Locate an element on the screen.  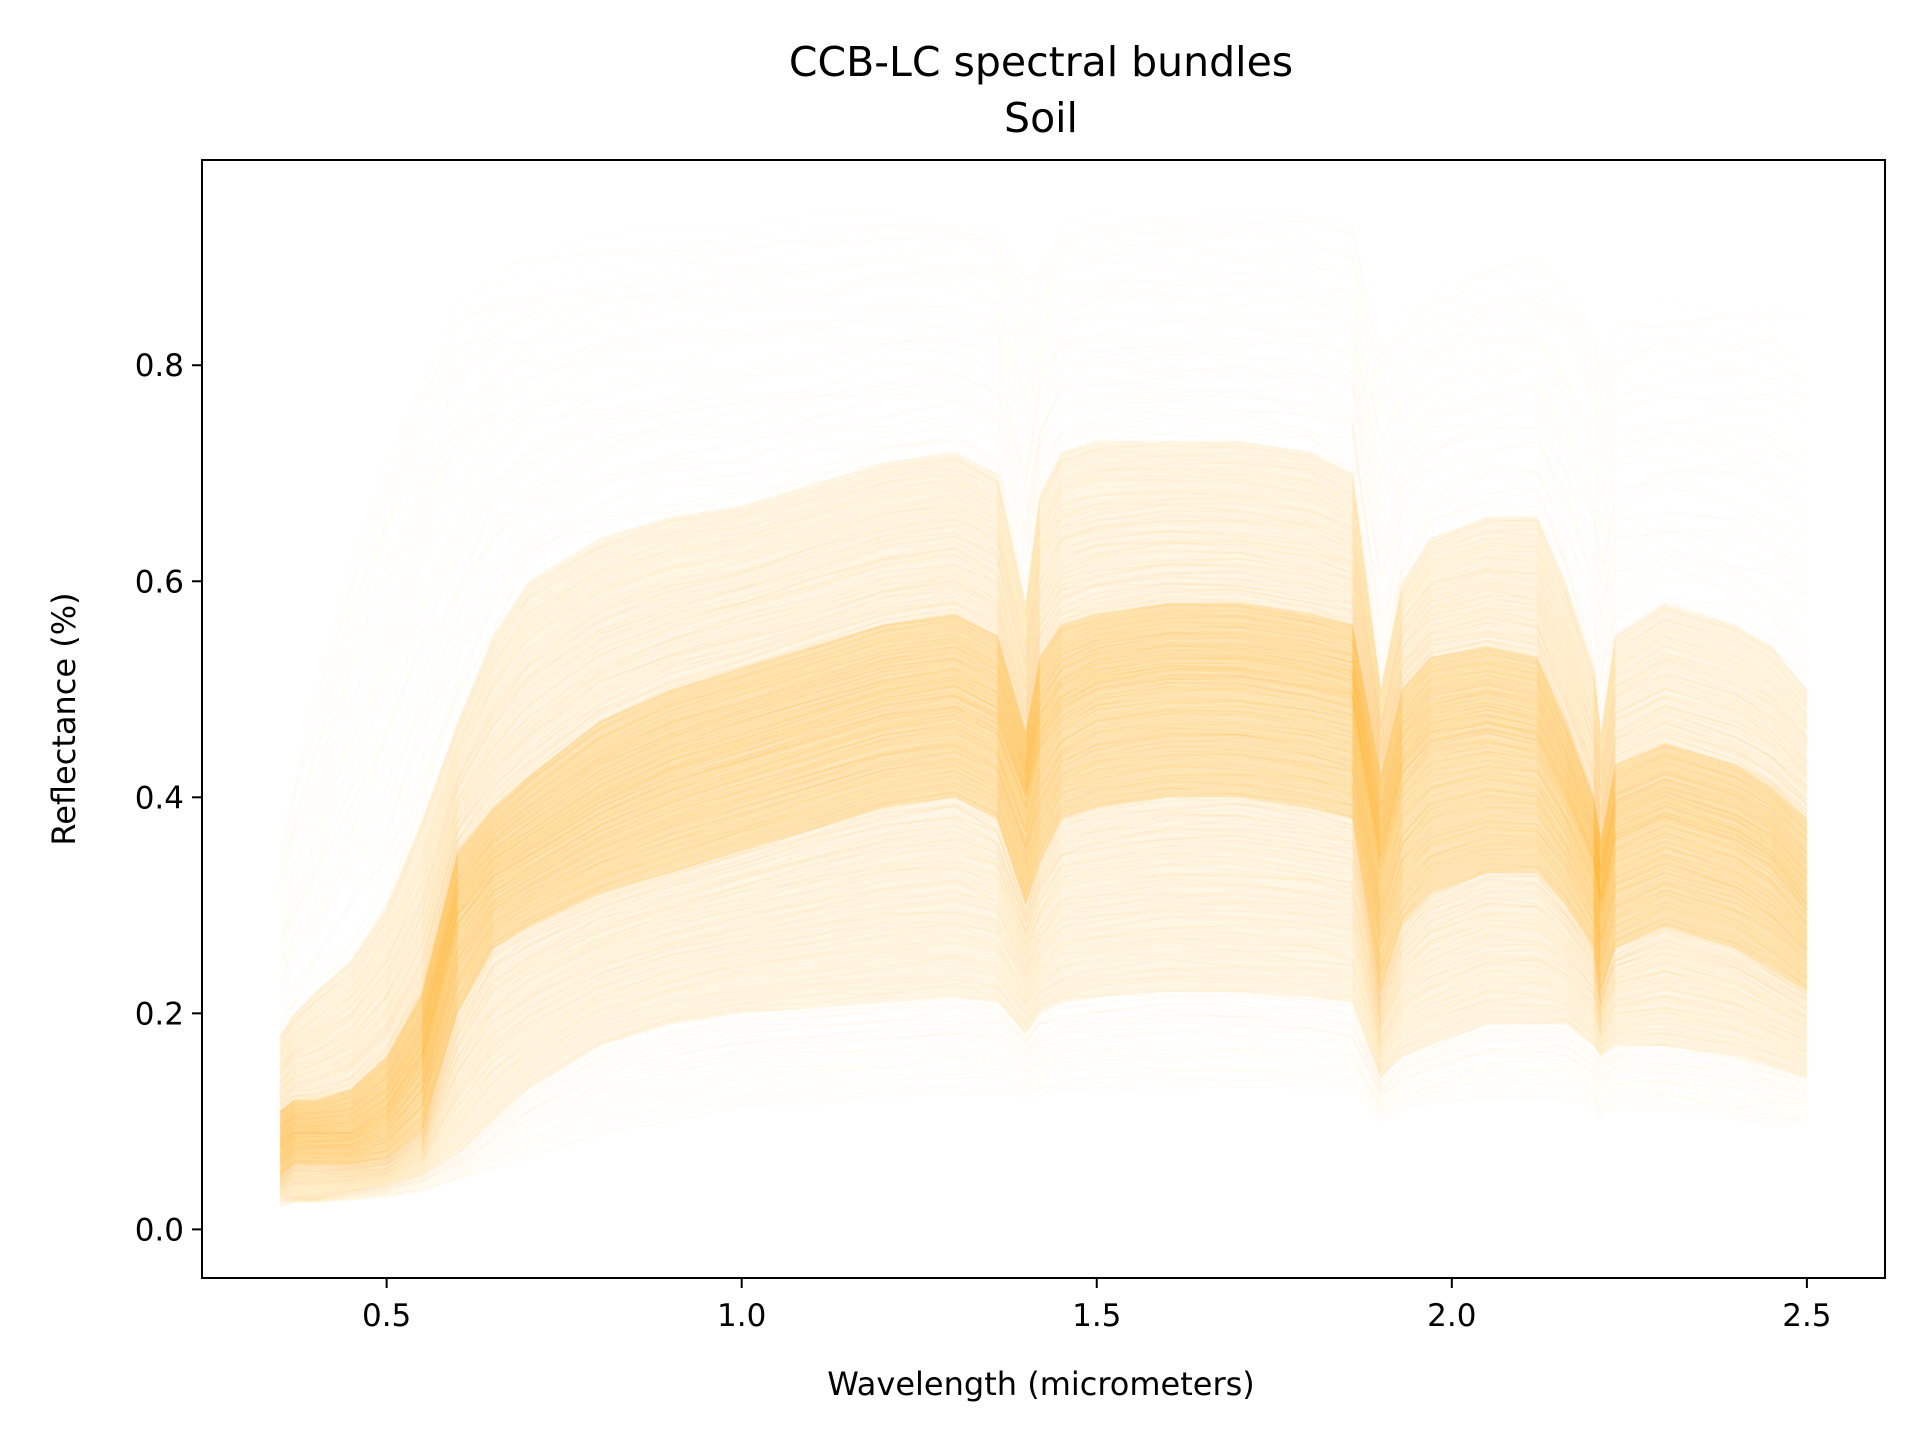
y-tick-label: 0.6 is located at coordinates (159, 582).